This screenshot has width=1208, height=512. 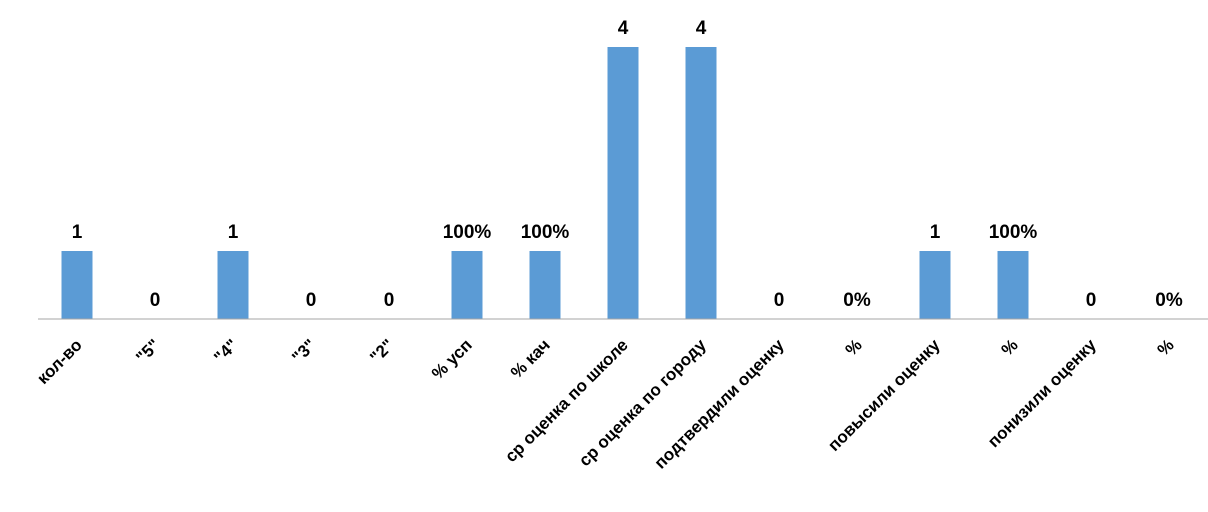 What do you see at coordinates (452, 359) in the screenshot?
I see `category-label: % усп` at bounding box center [452, 359].